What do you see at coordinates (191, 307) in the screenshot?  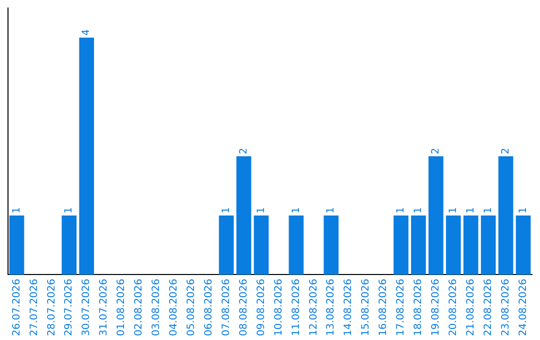 I see `x-tick-label: 05.08.2026` at bounding box center [191, 307].